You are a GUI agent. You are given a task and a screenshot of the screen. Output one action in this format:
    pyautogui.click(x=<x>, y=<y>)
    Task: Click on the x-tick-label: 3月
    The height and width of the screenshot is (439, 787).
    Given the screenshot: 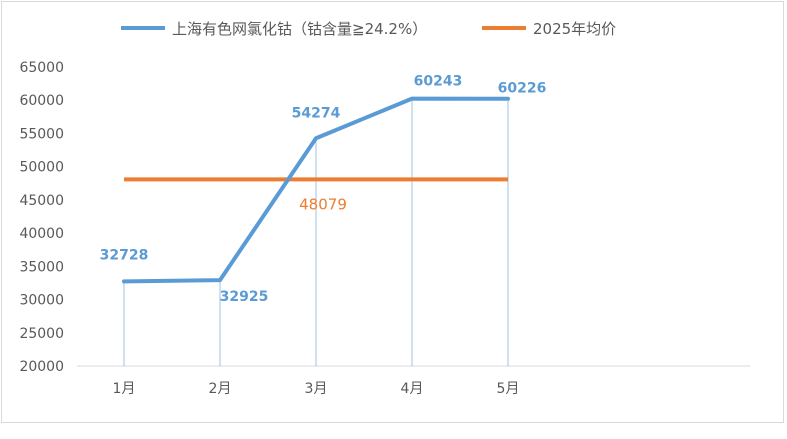 What is the action you would take?
    pyautogui.click(x=316, y=389)
    